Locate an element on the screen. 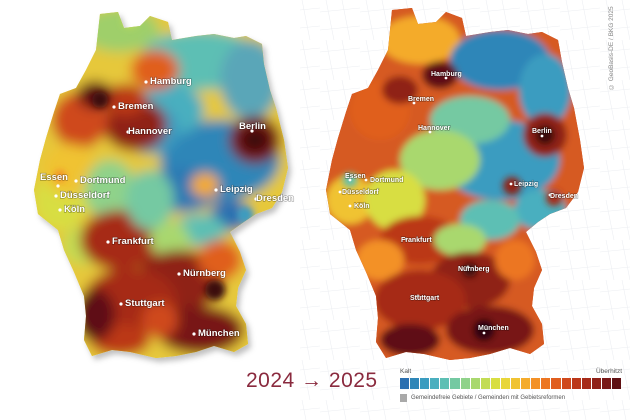 This screenshot has height=420, width=630. legend-low-label: Kalt is located at coordinates (406, 371).